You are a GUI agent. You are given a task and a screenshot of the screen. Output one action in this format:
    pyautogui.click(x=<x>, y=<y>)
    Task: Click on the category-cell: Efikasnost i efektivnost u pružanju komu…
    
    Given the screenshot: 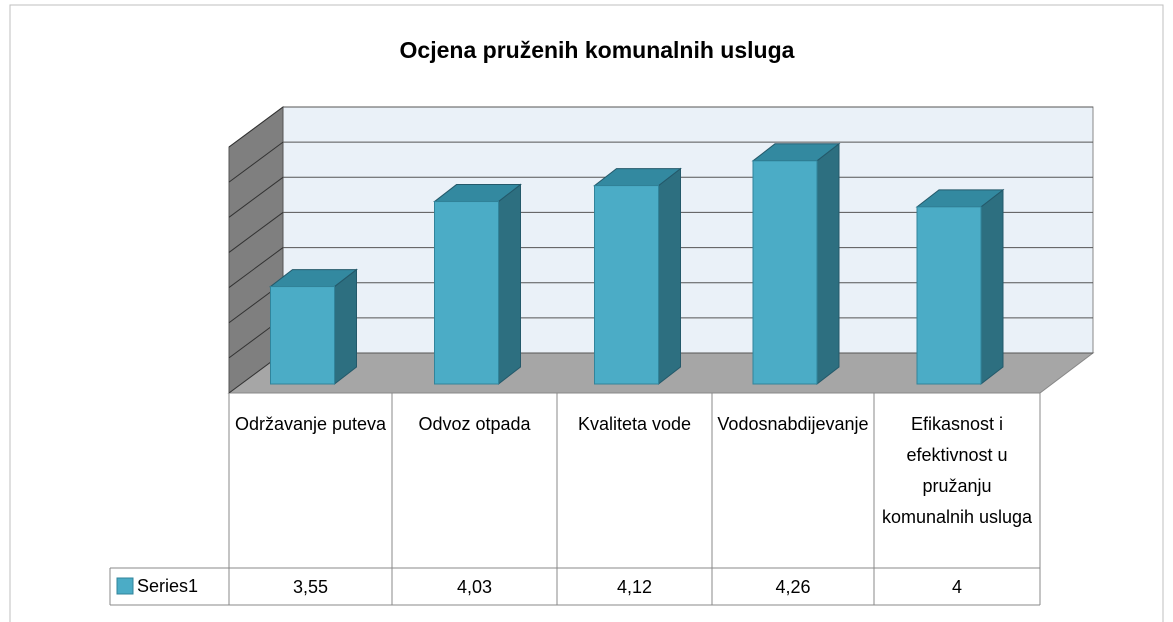 What is the action you would take?
    pyautogui.click(x=957, y=470)
    